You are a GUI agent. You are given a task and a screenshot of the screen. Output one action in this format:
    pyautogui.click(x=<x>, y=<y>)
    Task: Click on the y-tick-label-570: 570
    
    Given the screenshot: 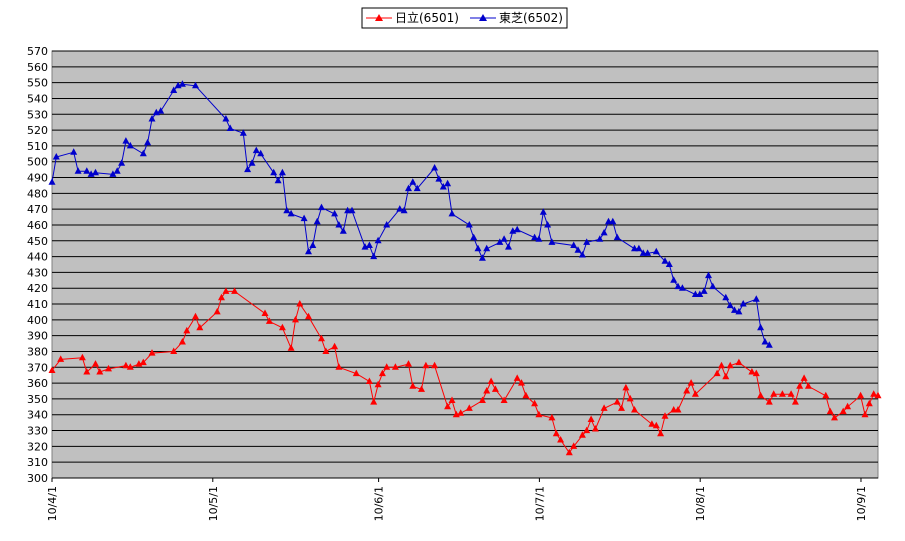 What is the action you would take?
    pyautogui.click(x=37, y=51)
    